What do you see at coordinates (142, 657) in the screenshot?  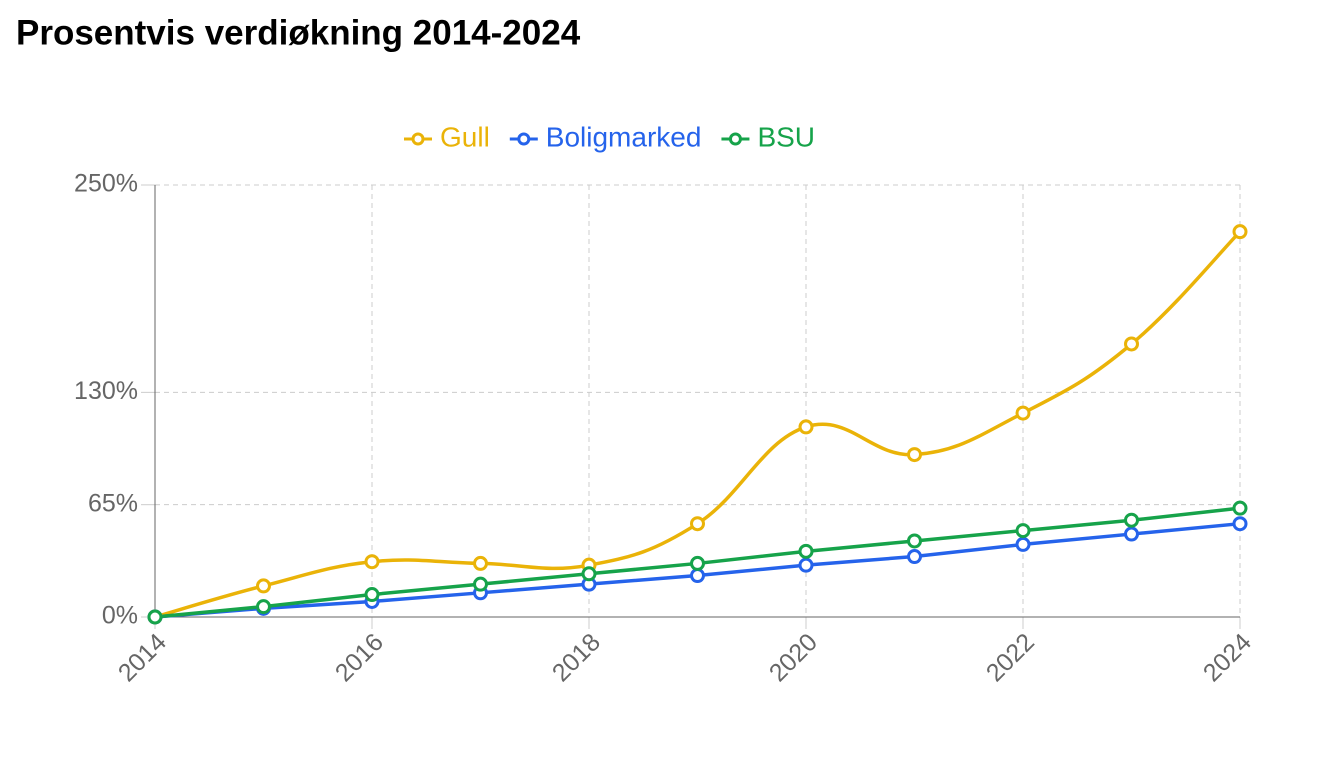 I see `x-tick-label: 2014` at bounding box center [142, 657].